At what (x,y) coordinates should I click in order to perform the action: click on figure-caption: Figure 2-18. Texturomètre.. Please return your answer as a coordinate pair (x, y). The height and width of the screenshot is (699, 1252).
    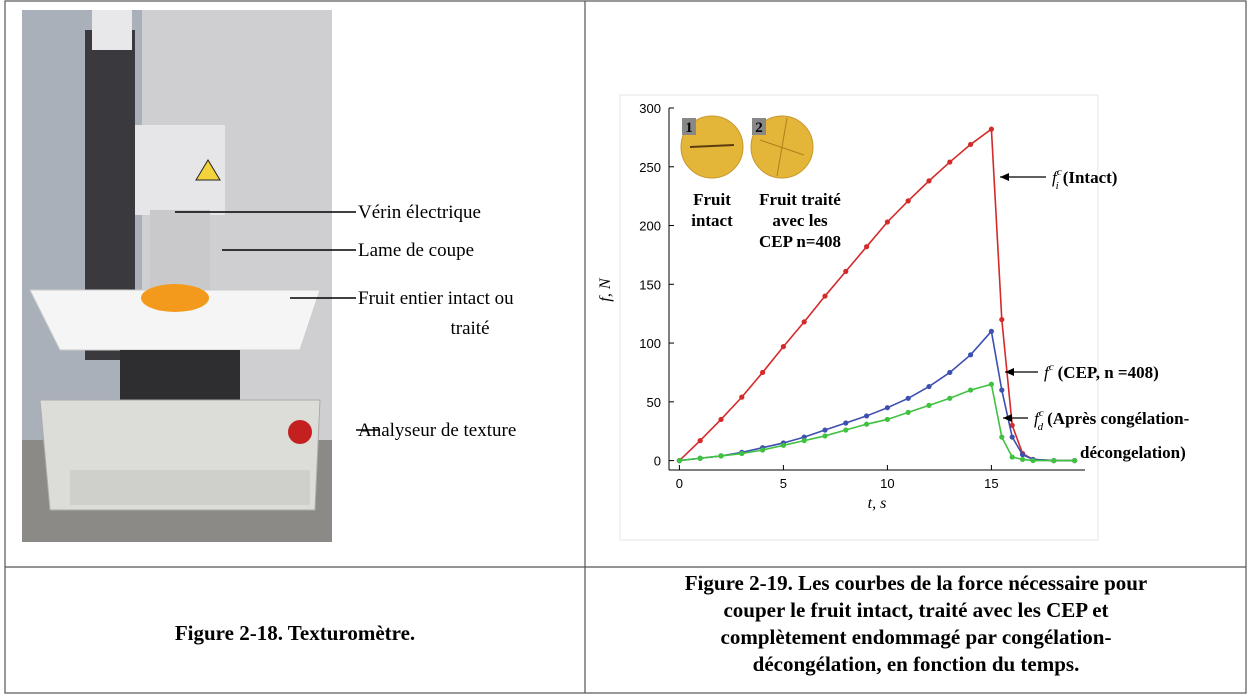
    Looking at the image, I should click on (295, 633).